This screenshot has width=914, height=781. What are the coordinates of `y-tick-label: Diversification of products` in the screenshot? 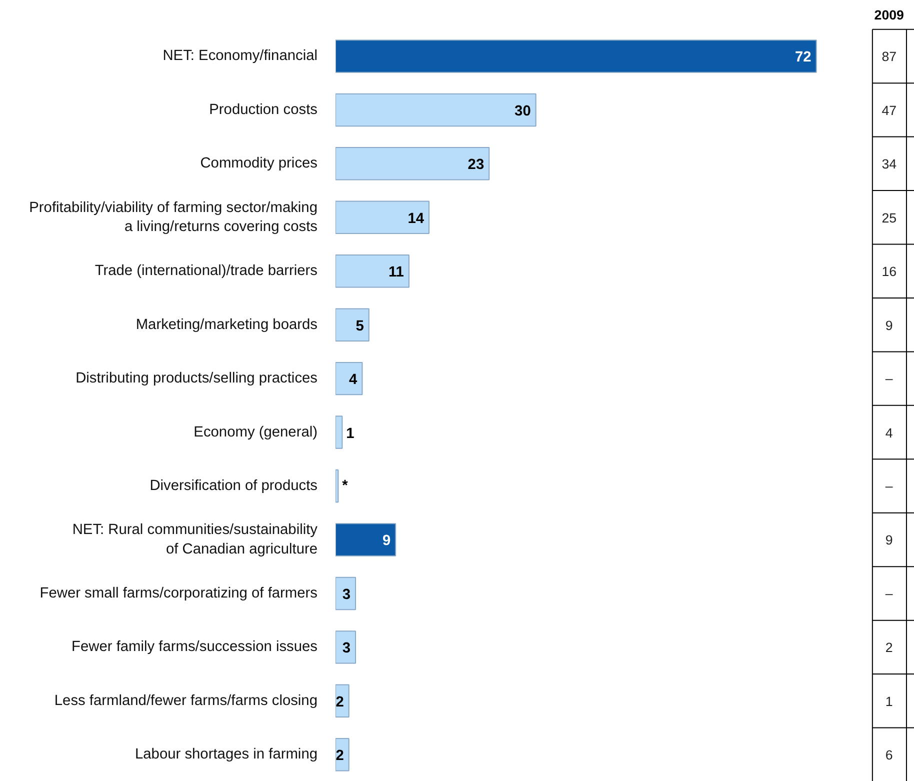 It's located at (234, 486).